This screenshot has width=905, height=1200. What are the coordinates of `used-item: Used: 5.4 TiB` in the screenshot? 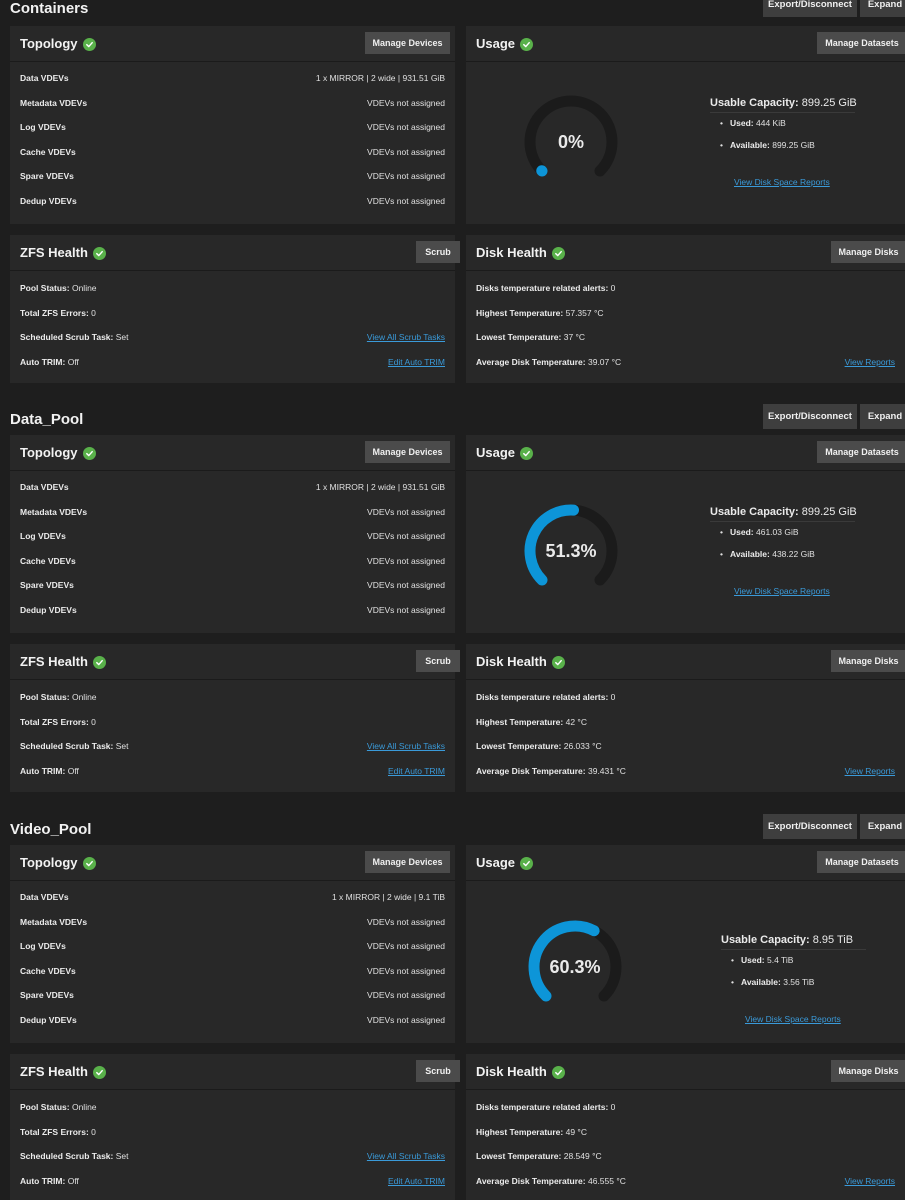 It's located at (762, 960).